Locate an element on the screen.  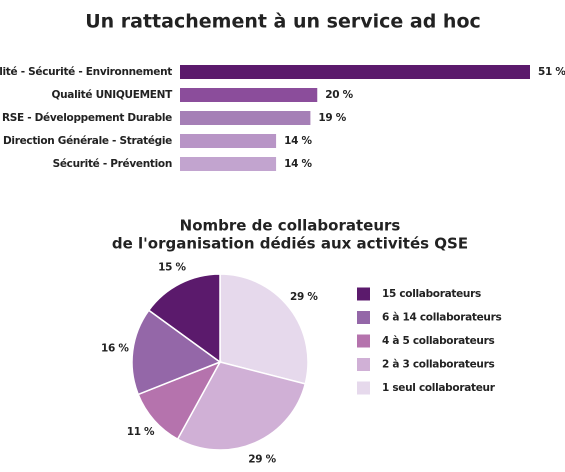
legend-label: 15 collaborateurs is located at coordinates (431, 294).